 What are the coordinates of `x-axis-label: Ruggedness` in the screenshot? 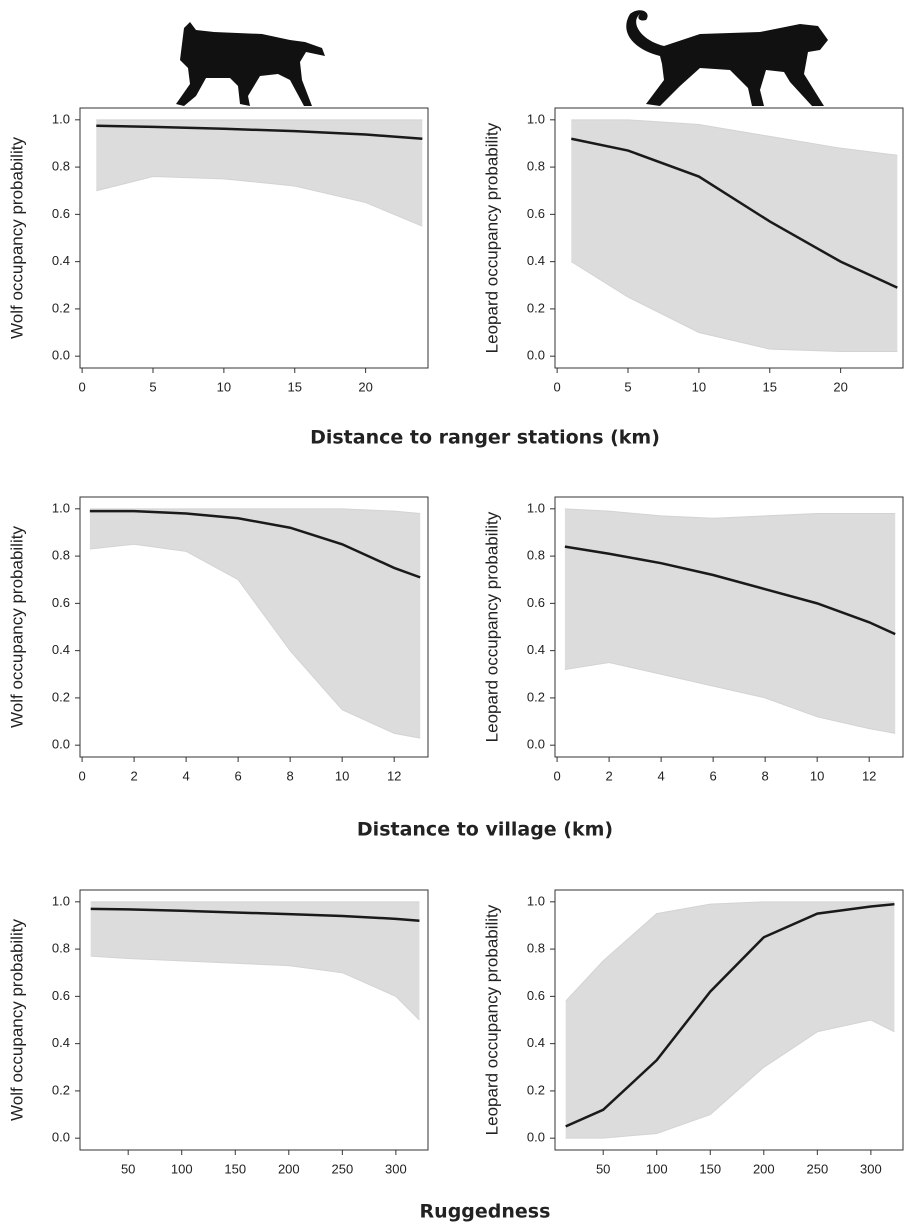 It's located at (485, 1212).